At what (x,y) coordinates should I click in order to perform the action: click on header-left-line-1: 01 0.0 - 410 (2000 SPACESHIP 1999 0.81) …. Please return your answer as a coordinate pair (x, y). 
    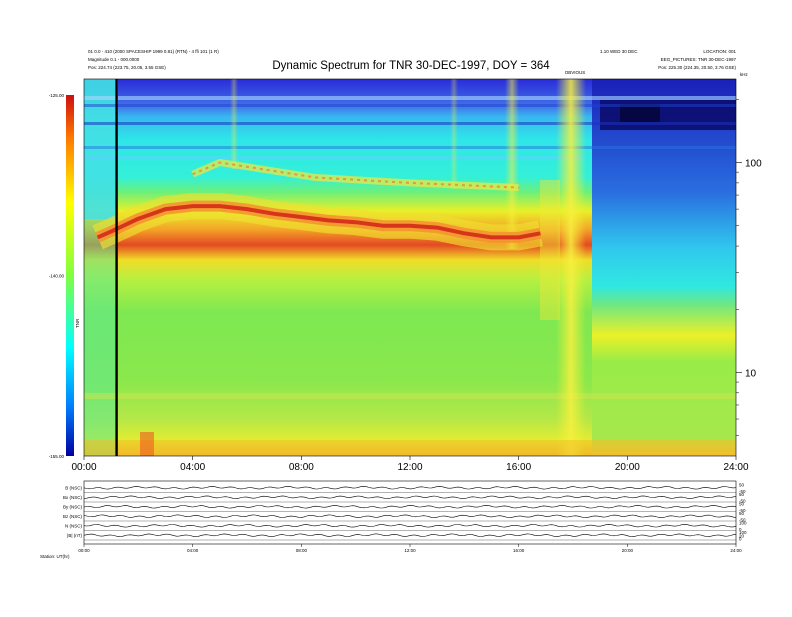
    Looking at the image, I should click on (153, 51).